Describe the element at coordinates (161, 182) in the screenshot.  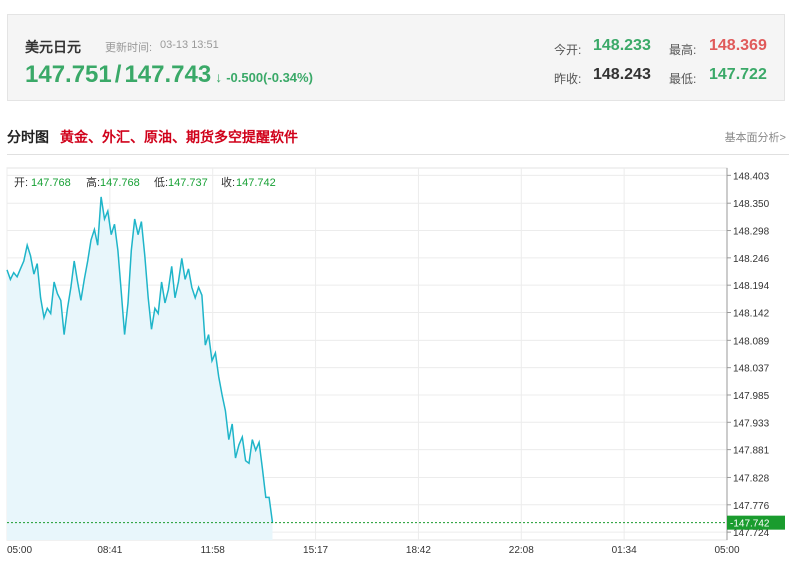
I see `ohlc-low-label: 低:` at that location.